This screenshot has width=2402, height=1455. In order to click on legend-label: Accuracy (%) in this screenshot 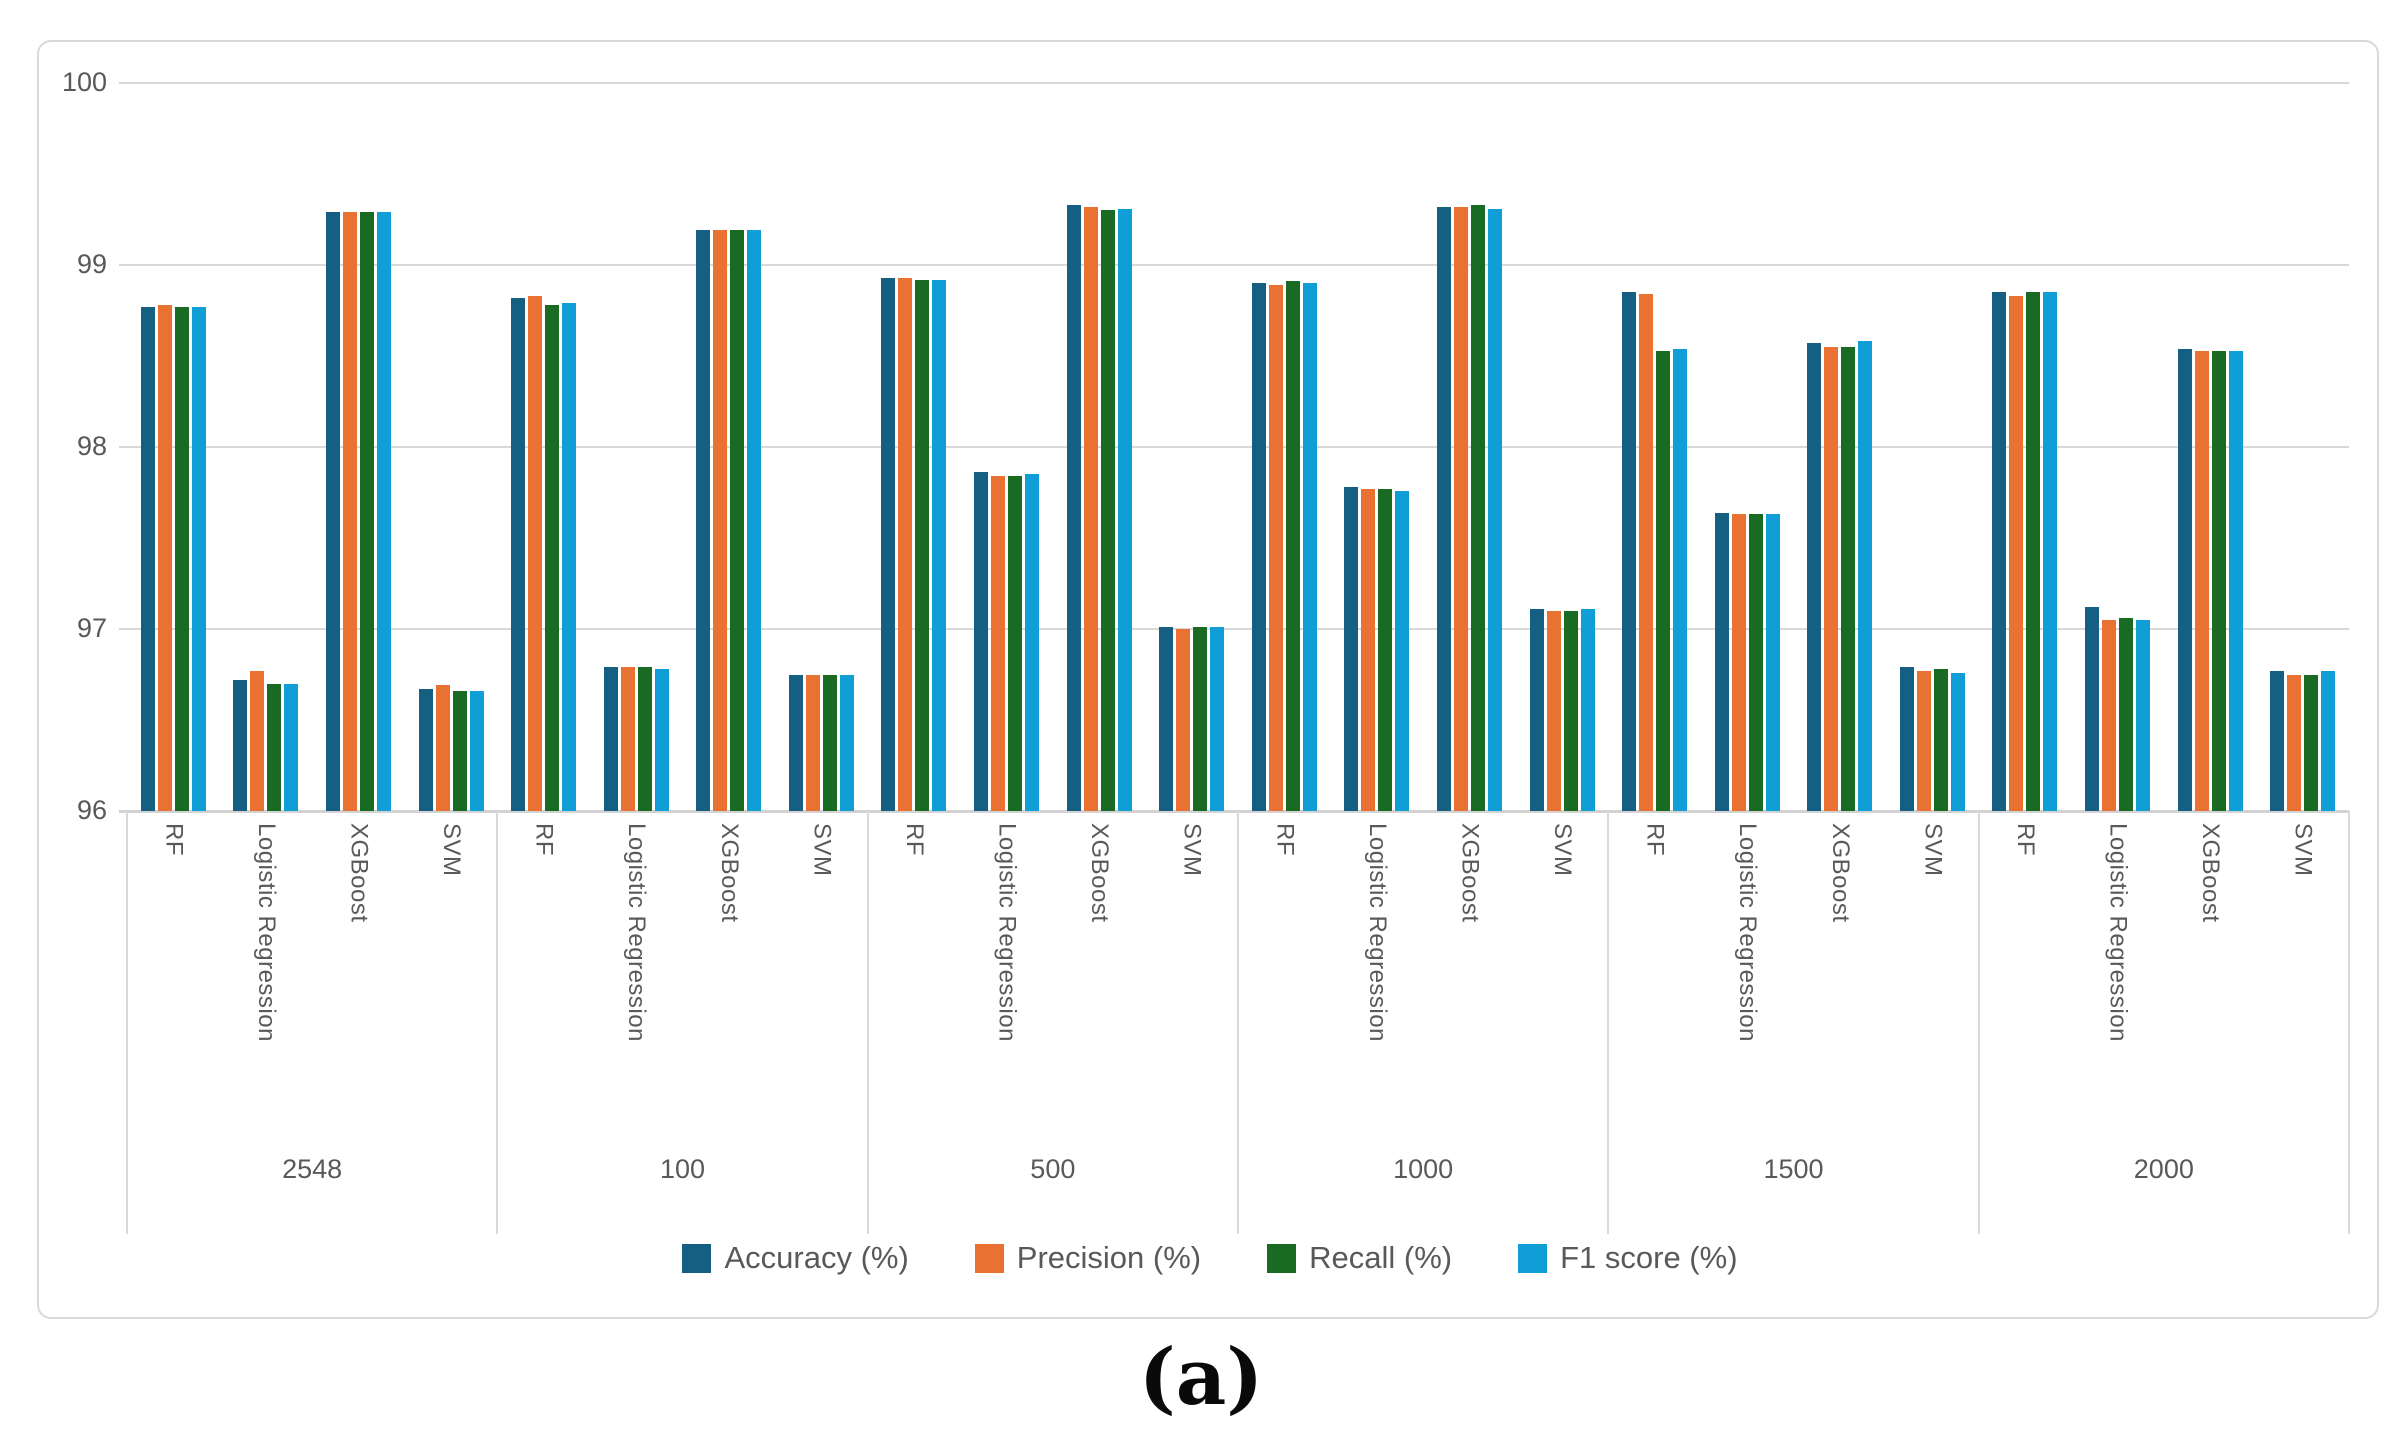, I will do `click(816, 1257)`.